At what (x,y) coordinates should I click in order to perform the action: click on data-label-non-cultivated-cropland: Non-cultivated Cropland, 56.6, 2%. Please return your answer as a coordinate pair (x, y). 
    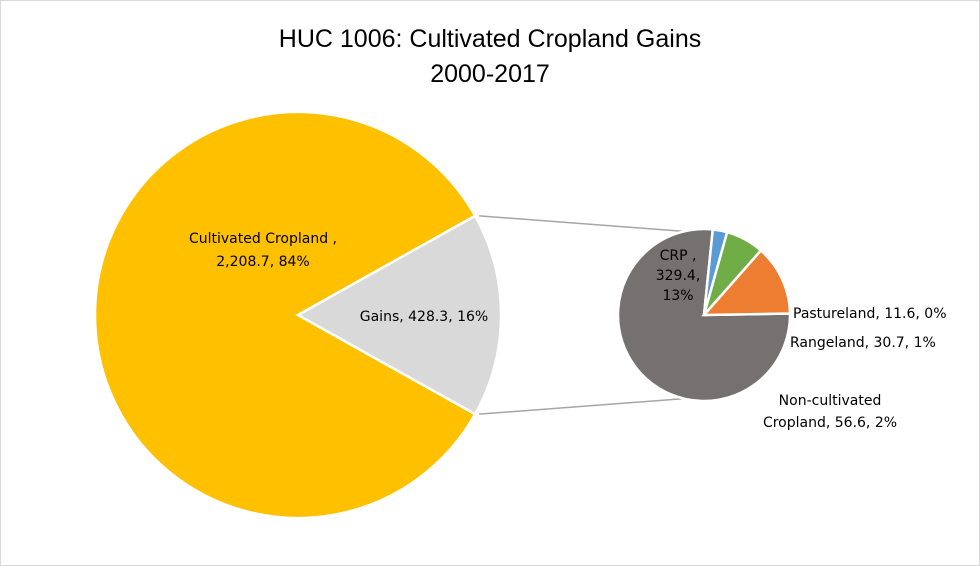
    Looking at the image, I should click on (830, 412).